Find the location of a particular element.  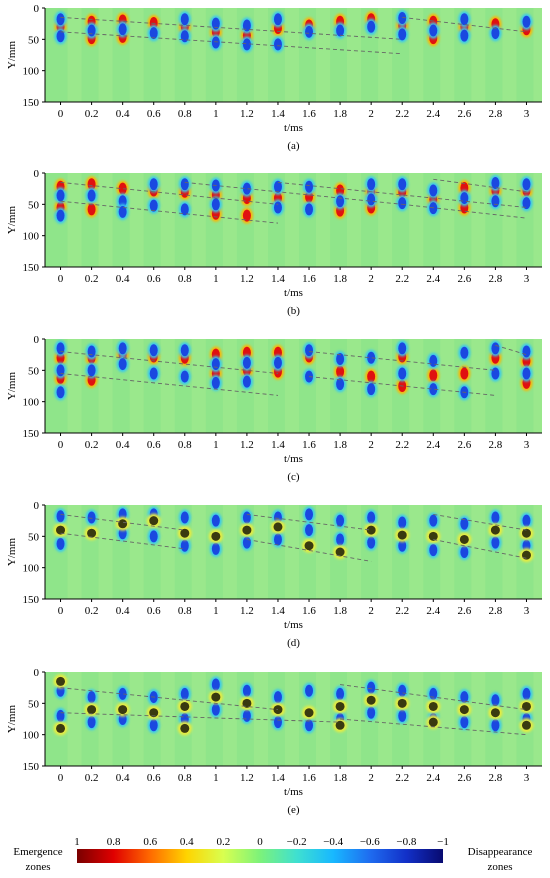

colorbar-tick-label: −0.2 is located at coordinates (297, 842).